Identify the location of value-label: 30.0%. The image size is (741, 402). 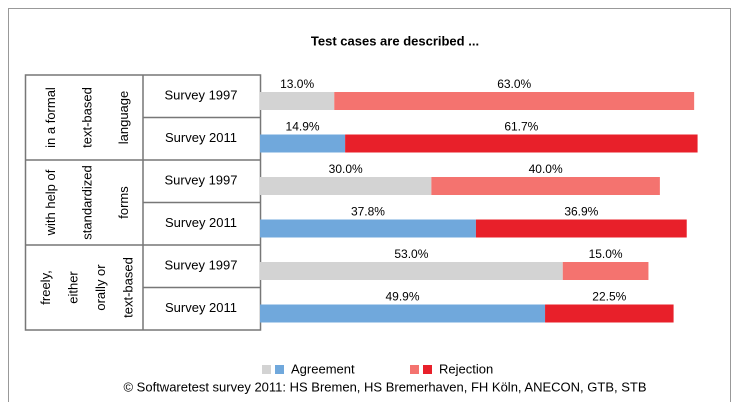
(346, 169).